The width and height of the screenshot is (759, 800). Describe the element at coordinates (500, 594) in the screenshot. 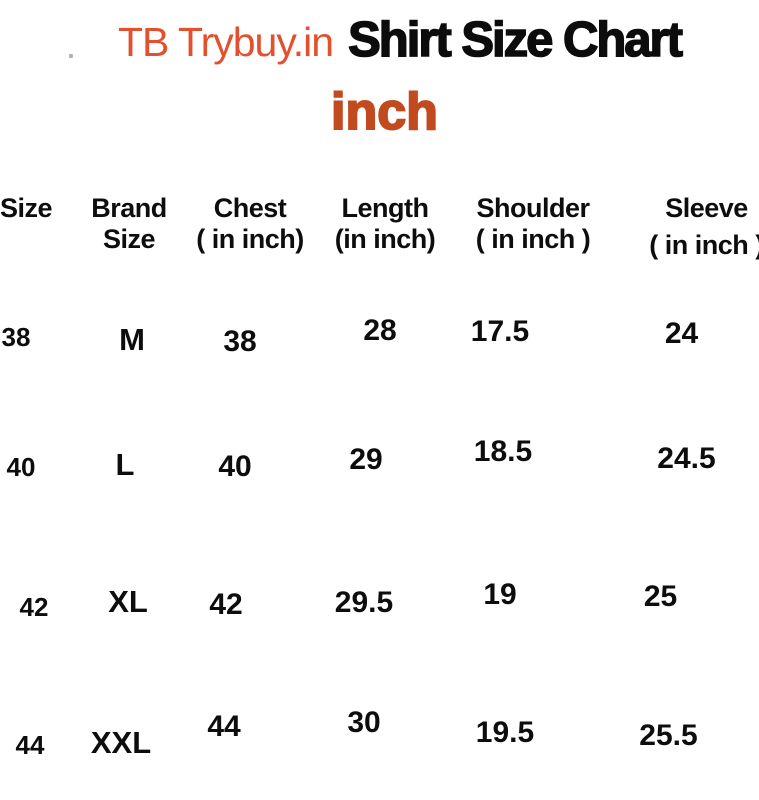

I see `cell-shoulder: 19` at that location.